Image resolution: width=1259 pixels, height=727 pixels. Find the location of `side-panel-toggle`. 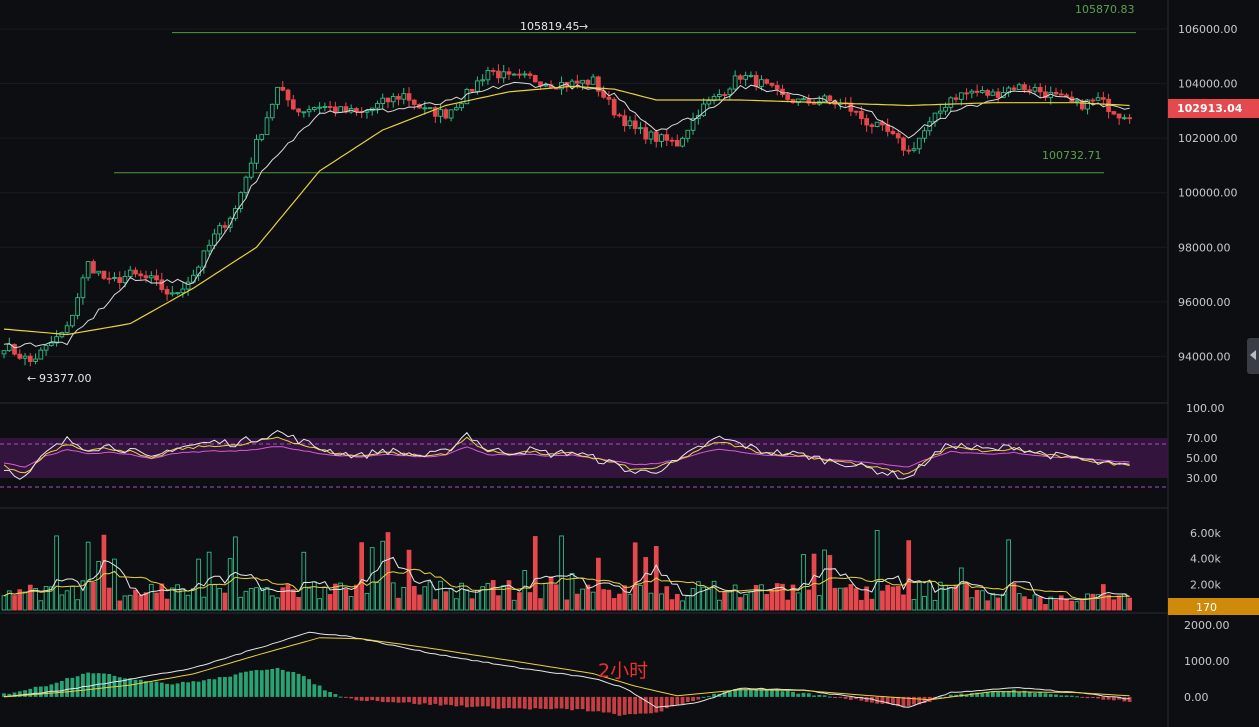

side-panel-toggle is located at coordinates (1253, 356).